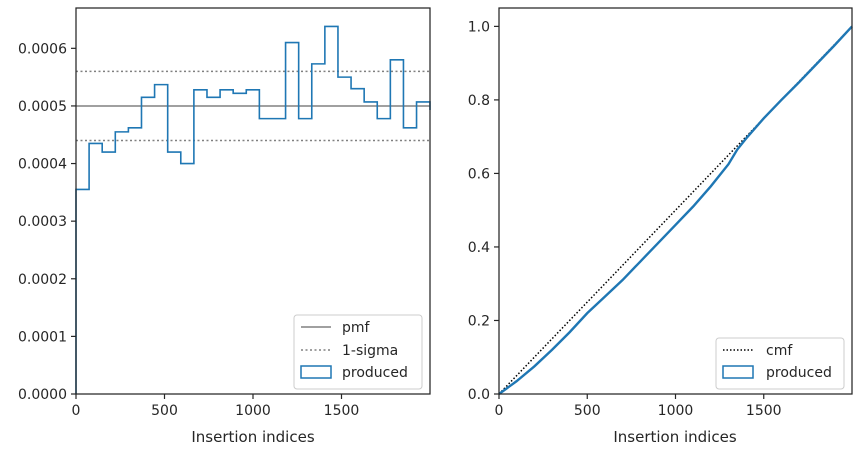 The height and width of the screenshot is (453, 861). What do you see at coordinates (42, 165) in the screenshot?
I see `l-y-tick-label: 0.0004` at bounding box center [42, 165].